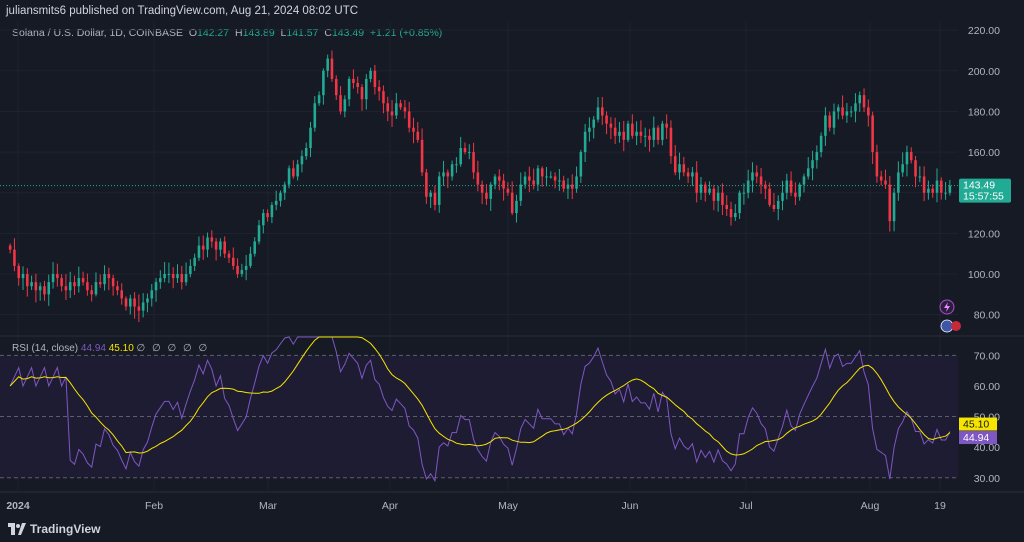 Image resolution: width=1024 pixels, height=542 pixels. Describe the element at coordinates (956, 326) in the screenshot. I see `event-flag-icon` at that location.